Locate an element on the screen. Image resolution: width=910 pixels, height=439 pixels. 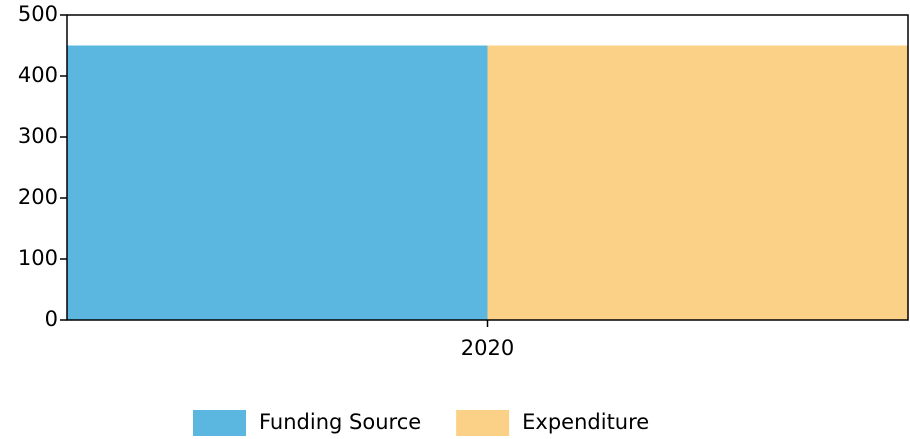
legend-label: Expenditure is located at coordinates (585, 422).